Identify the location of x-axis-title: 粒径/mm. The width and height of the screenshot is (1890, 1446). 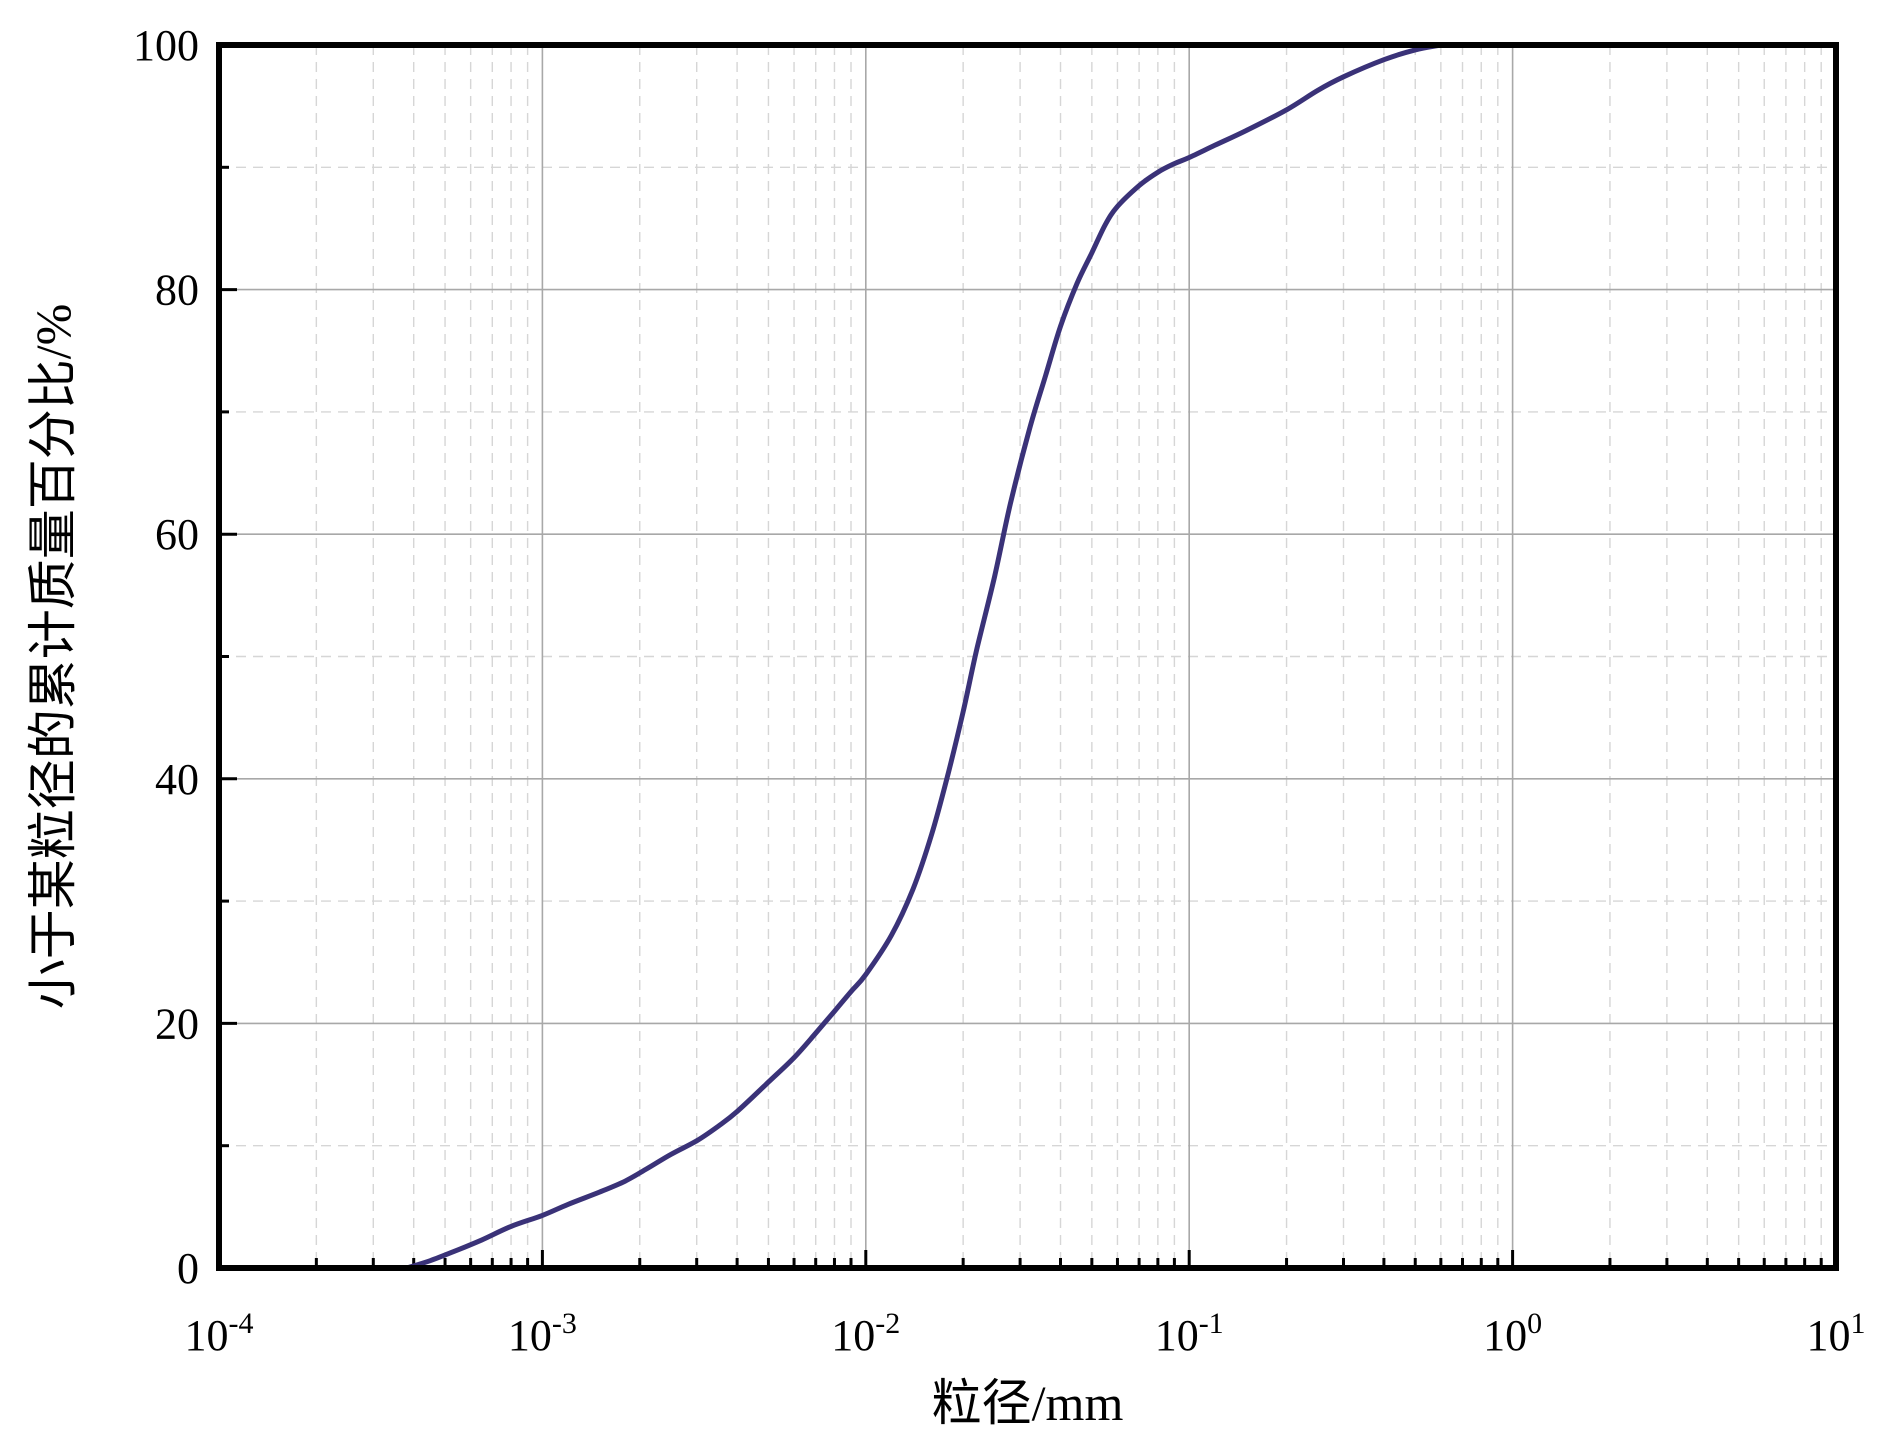
(1028, 1403).